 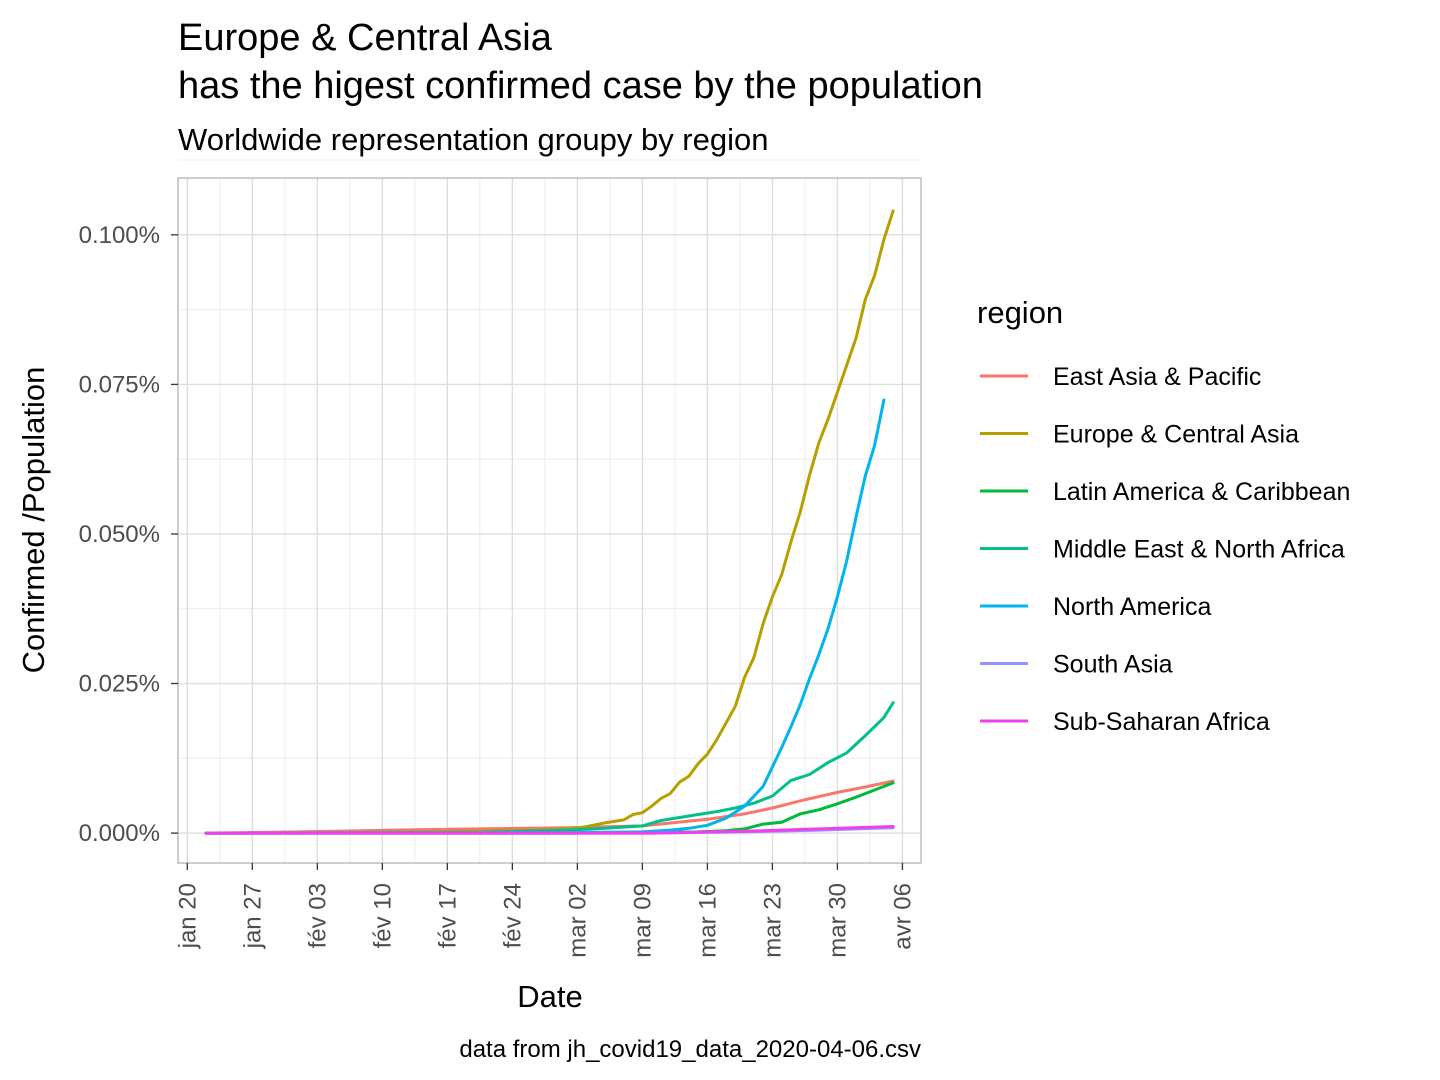 I want to click on legend-label: South Asia, so click(x=1113, y=665).